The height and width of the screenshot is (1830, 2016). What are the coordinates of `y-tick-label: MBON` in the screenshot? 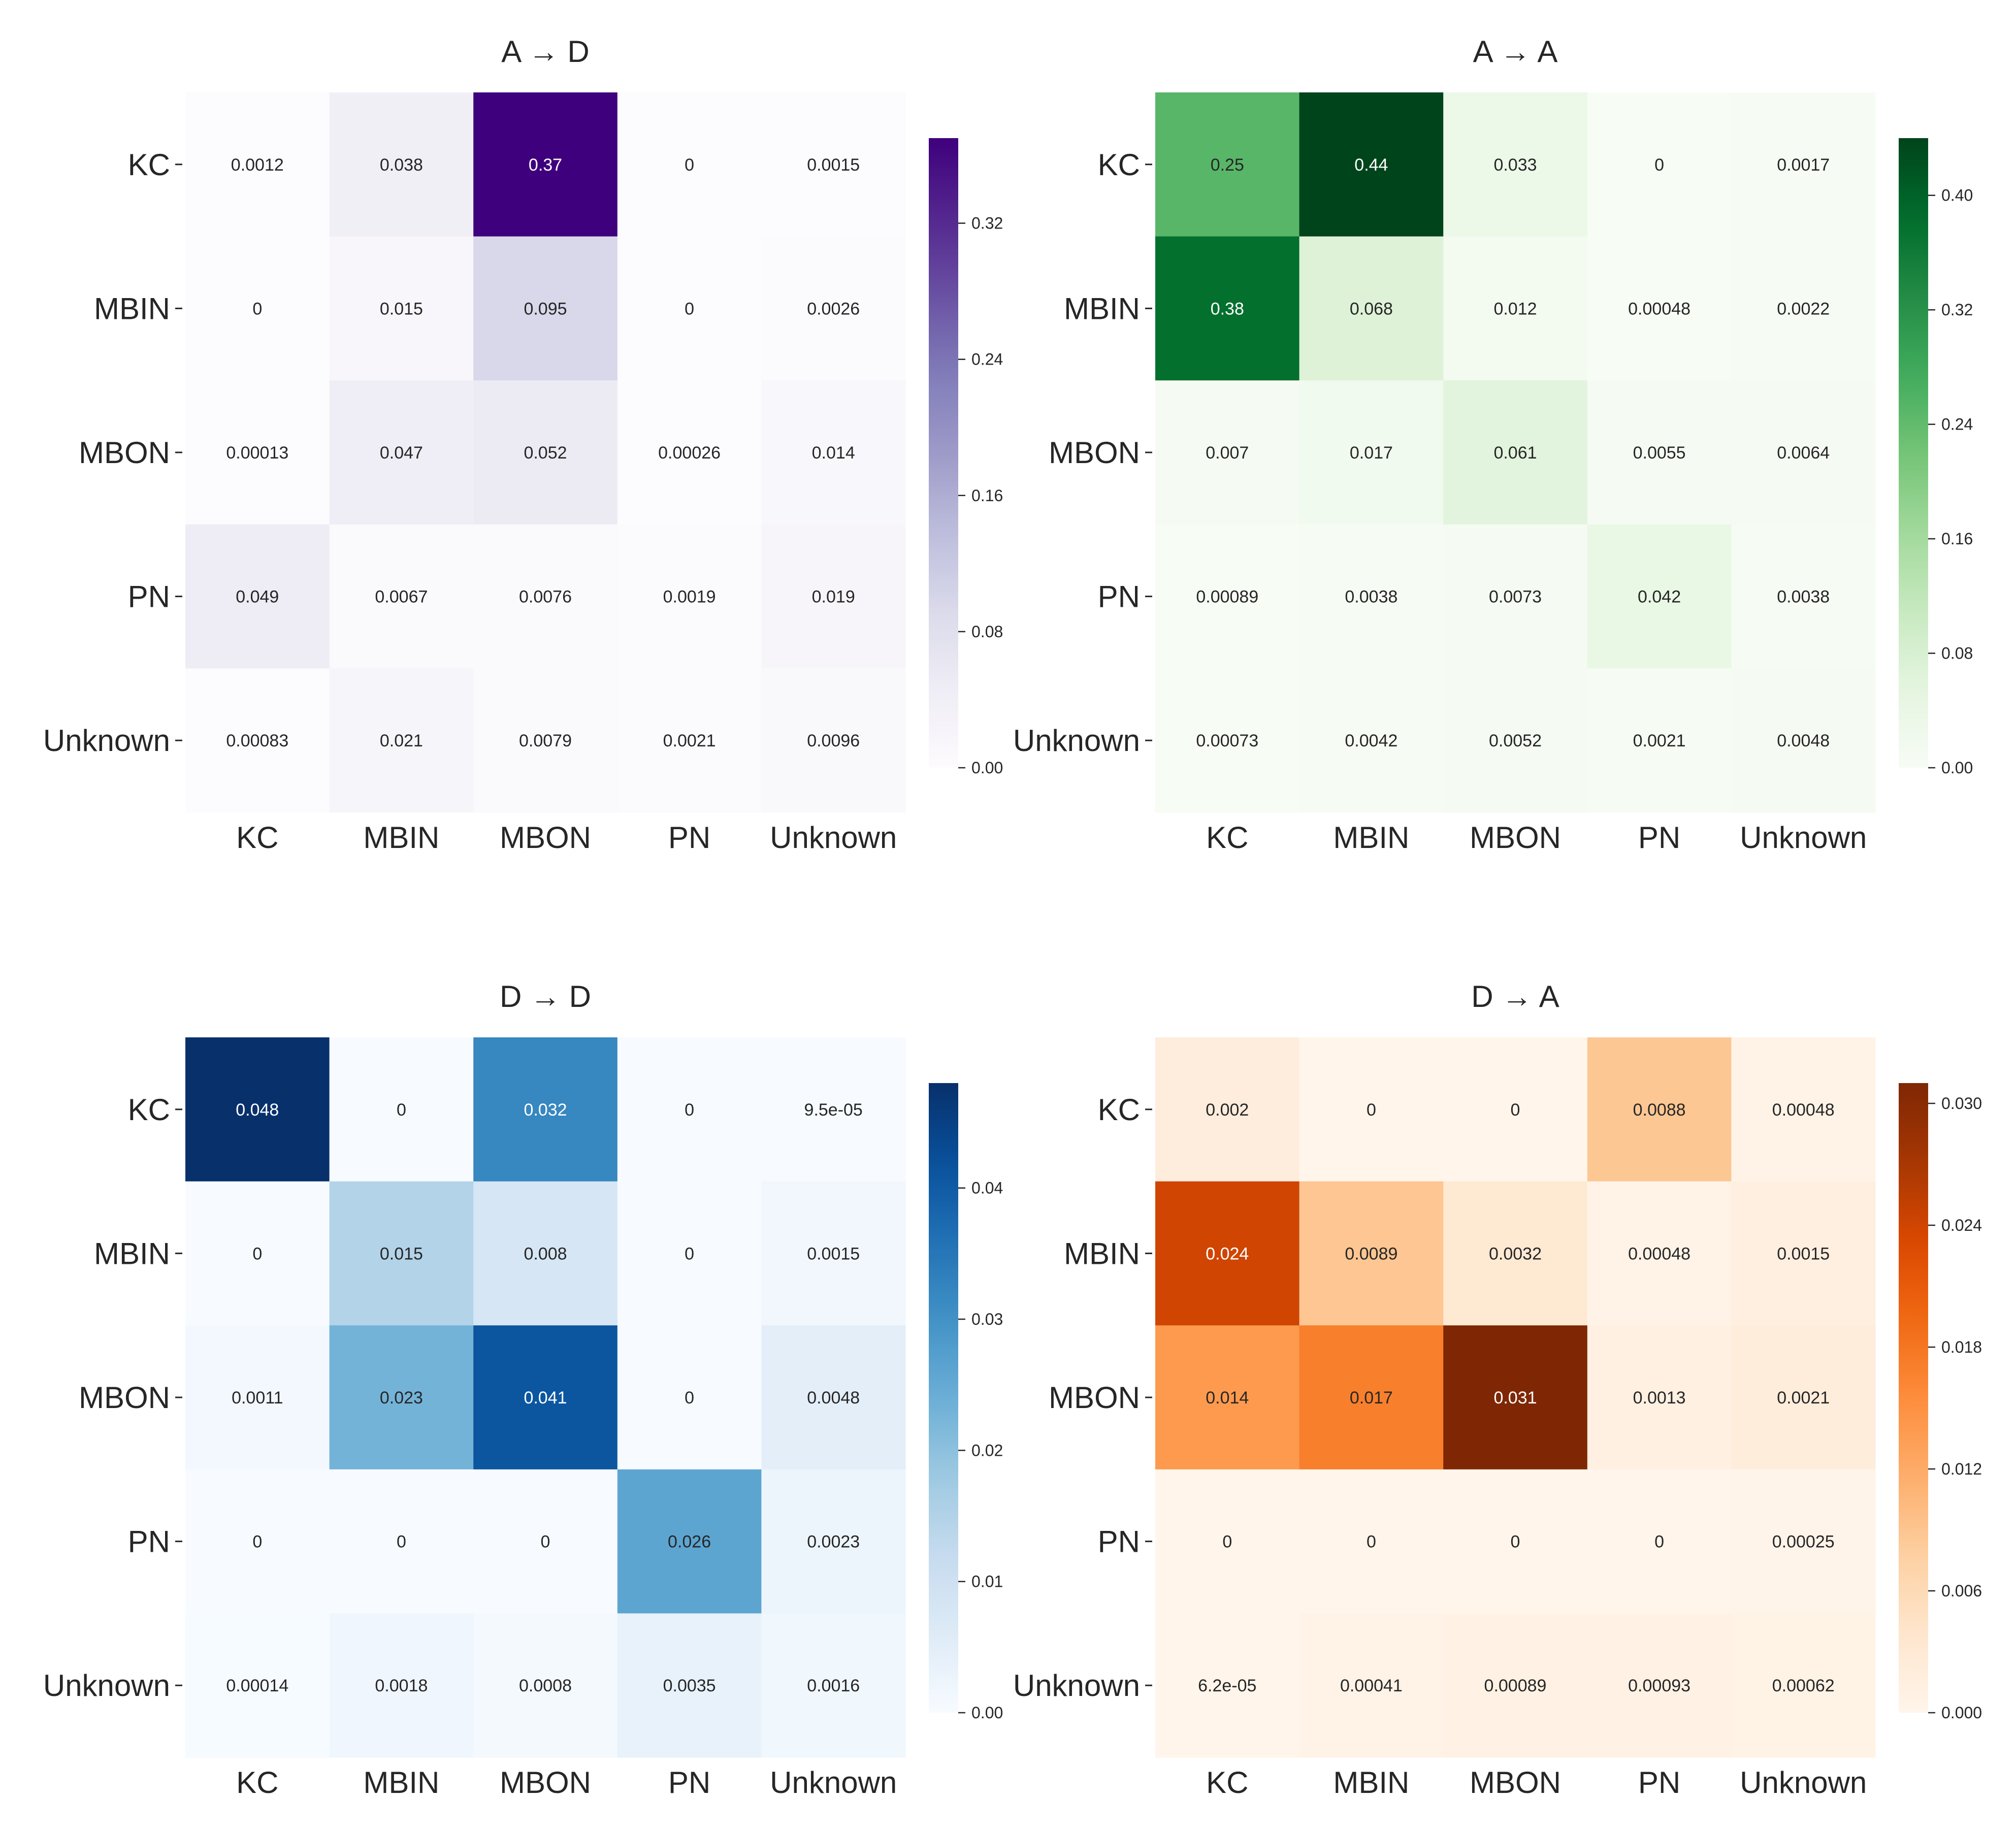 It's located at (124, 453).